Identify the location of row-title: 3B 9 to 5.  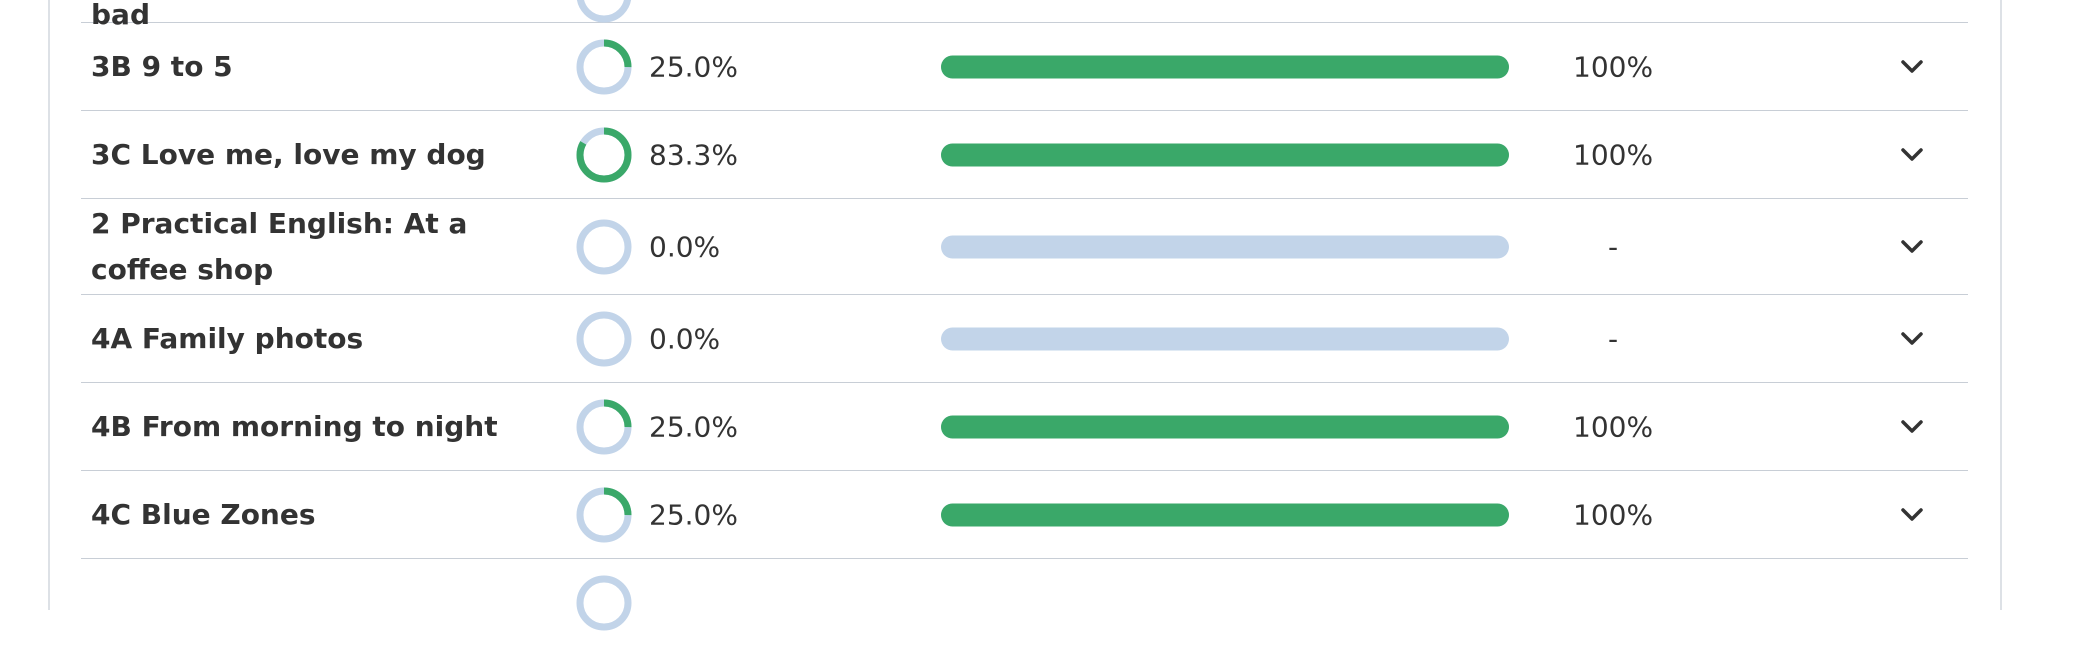
(162, 66).